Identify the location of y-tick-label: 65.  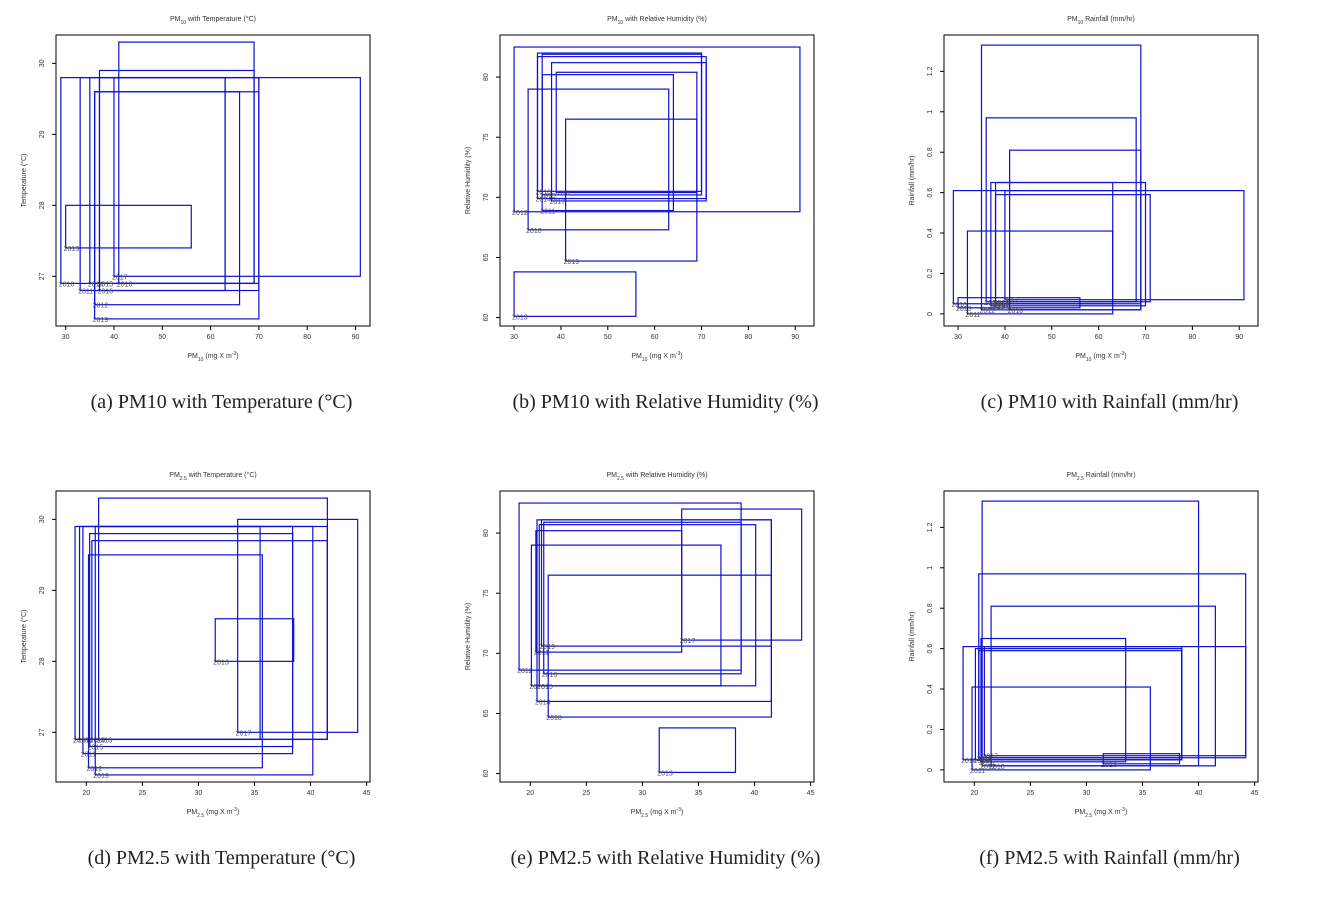
(486, 713).